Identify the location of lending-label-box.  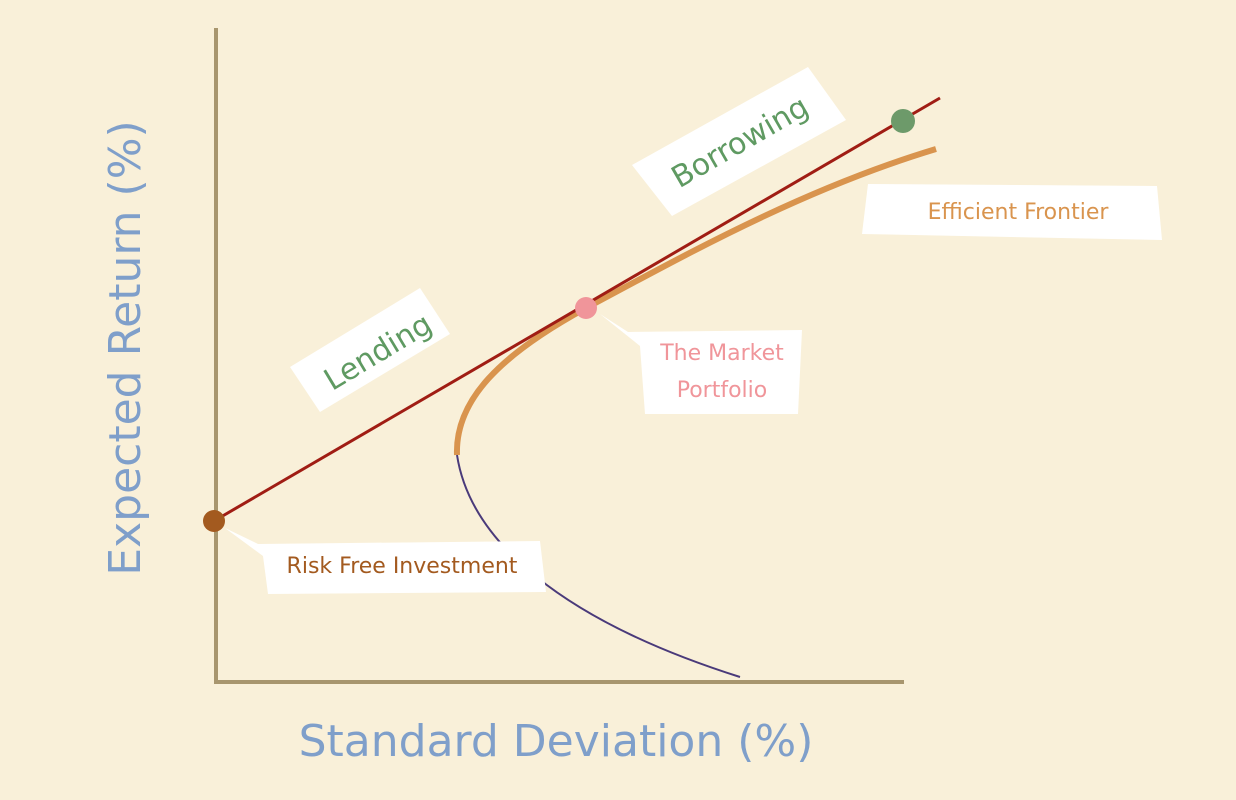
(370, 350).